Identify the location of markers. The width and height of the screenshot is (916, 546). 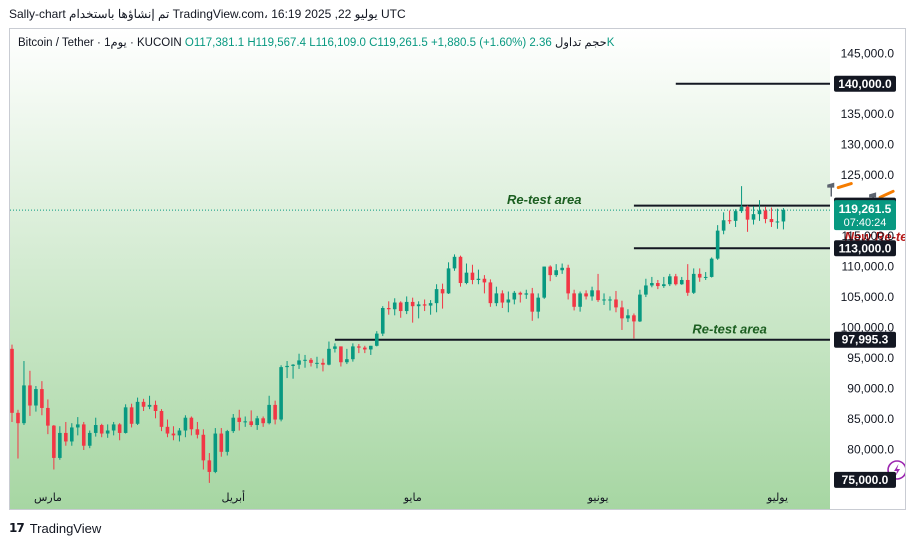
(866, 331).